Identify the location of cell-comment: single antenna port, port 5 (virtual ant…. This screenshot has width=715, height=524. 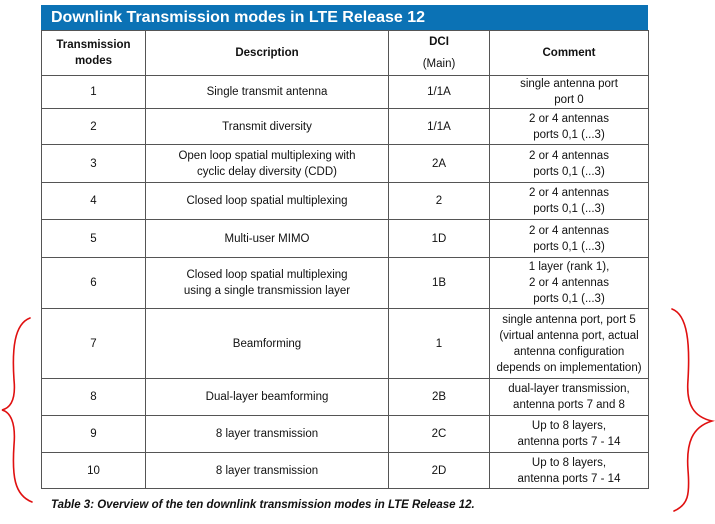
(569, 343).